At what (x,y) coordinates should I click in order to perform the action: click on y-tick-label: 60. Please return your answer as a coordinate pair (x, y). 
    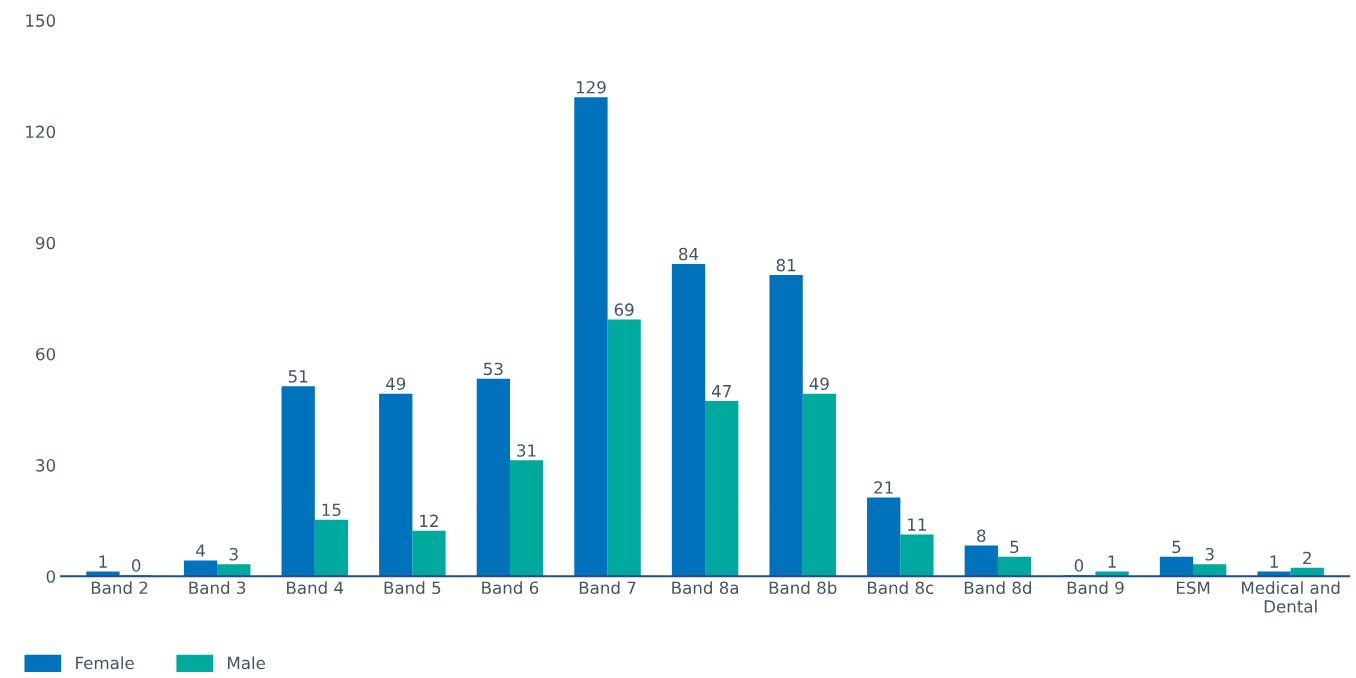
    Looking at the image, I should click on (46, 354).